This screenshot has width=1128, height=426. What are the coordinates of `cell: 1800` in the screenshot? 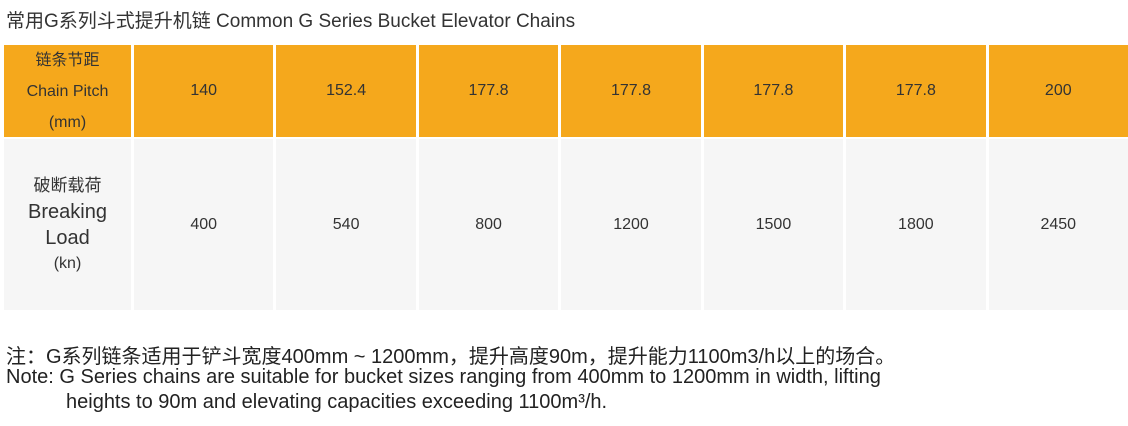 It's located at (916, 224).